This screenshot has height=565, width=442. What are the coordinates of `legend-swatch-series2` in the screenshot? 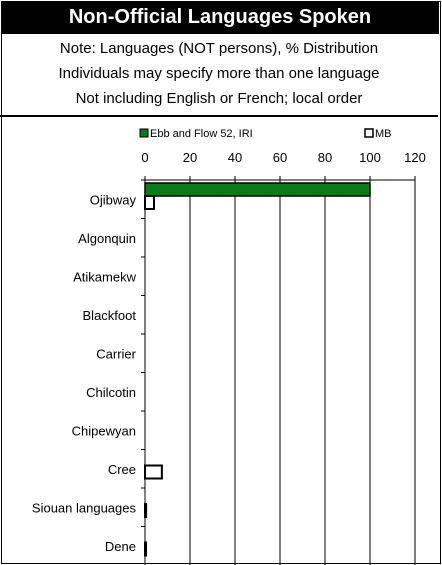 It's located at (369, 133).